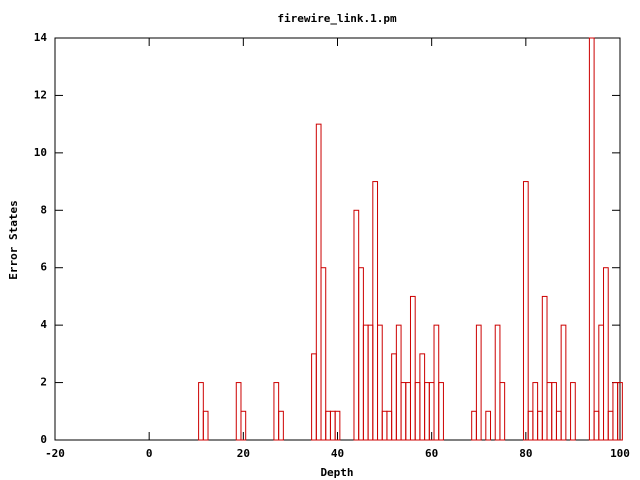 Image resolution: width=640 pixels, height=480 pixels. I want to click on y-tick-label: 2, so click(43, 382).